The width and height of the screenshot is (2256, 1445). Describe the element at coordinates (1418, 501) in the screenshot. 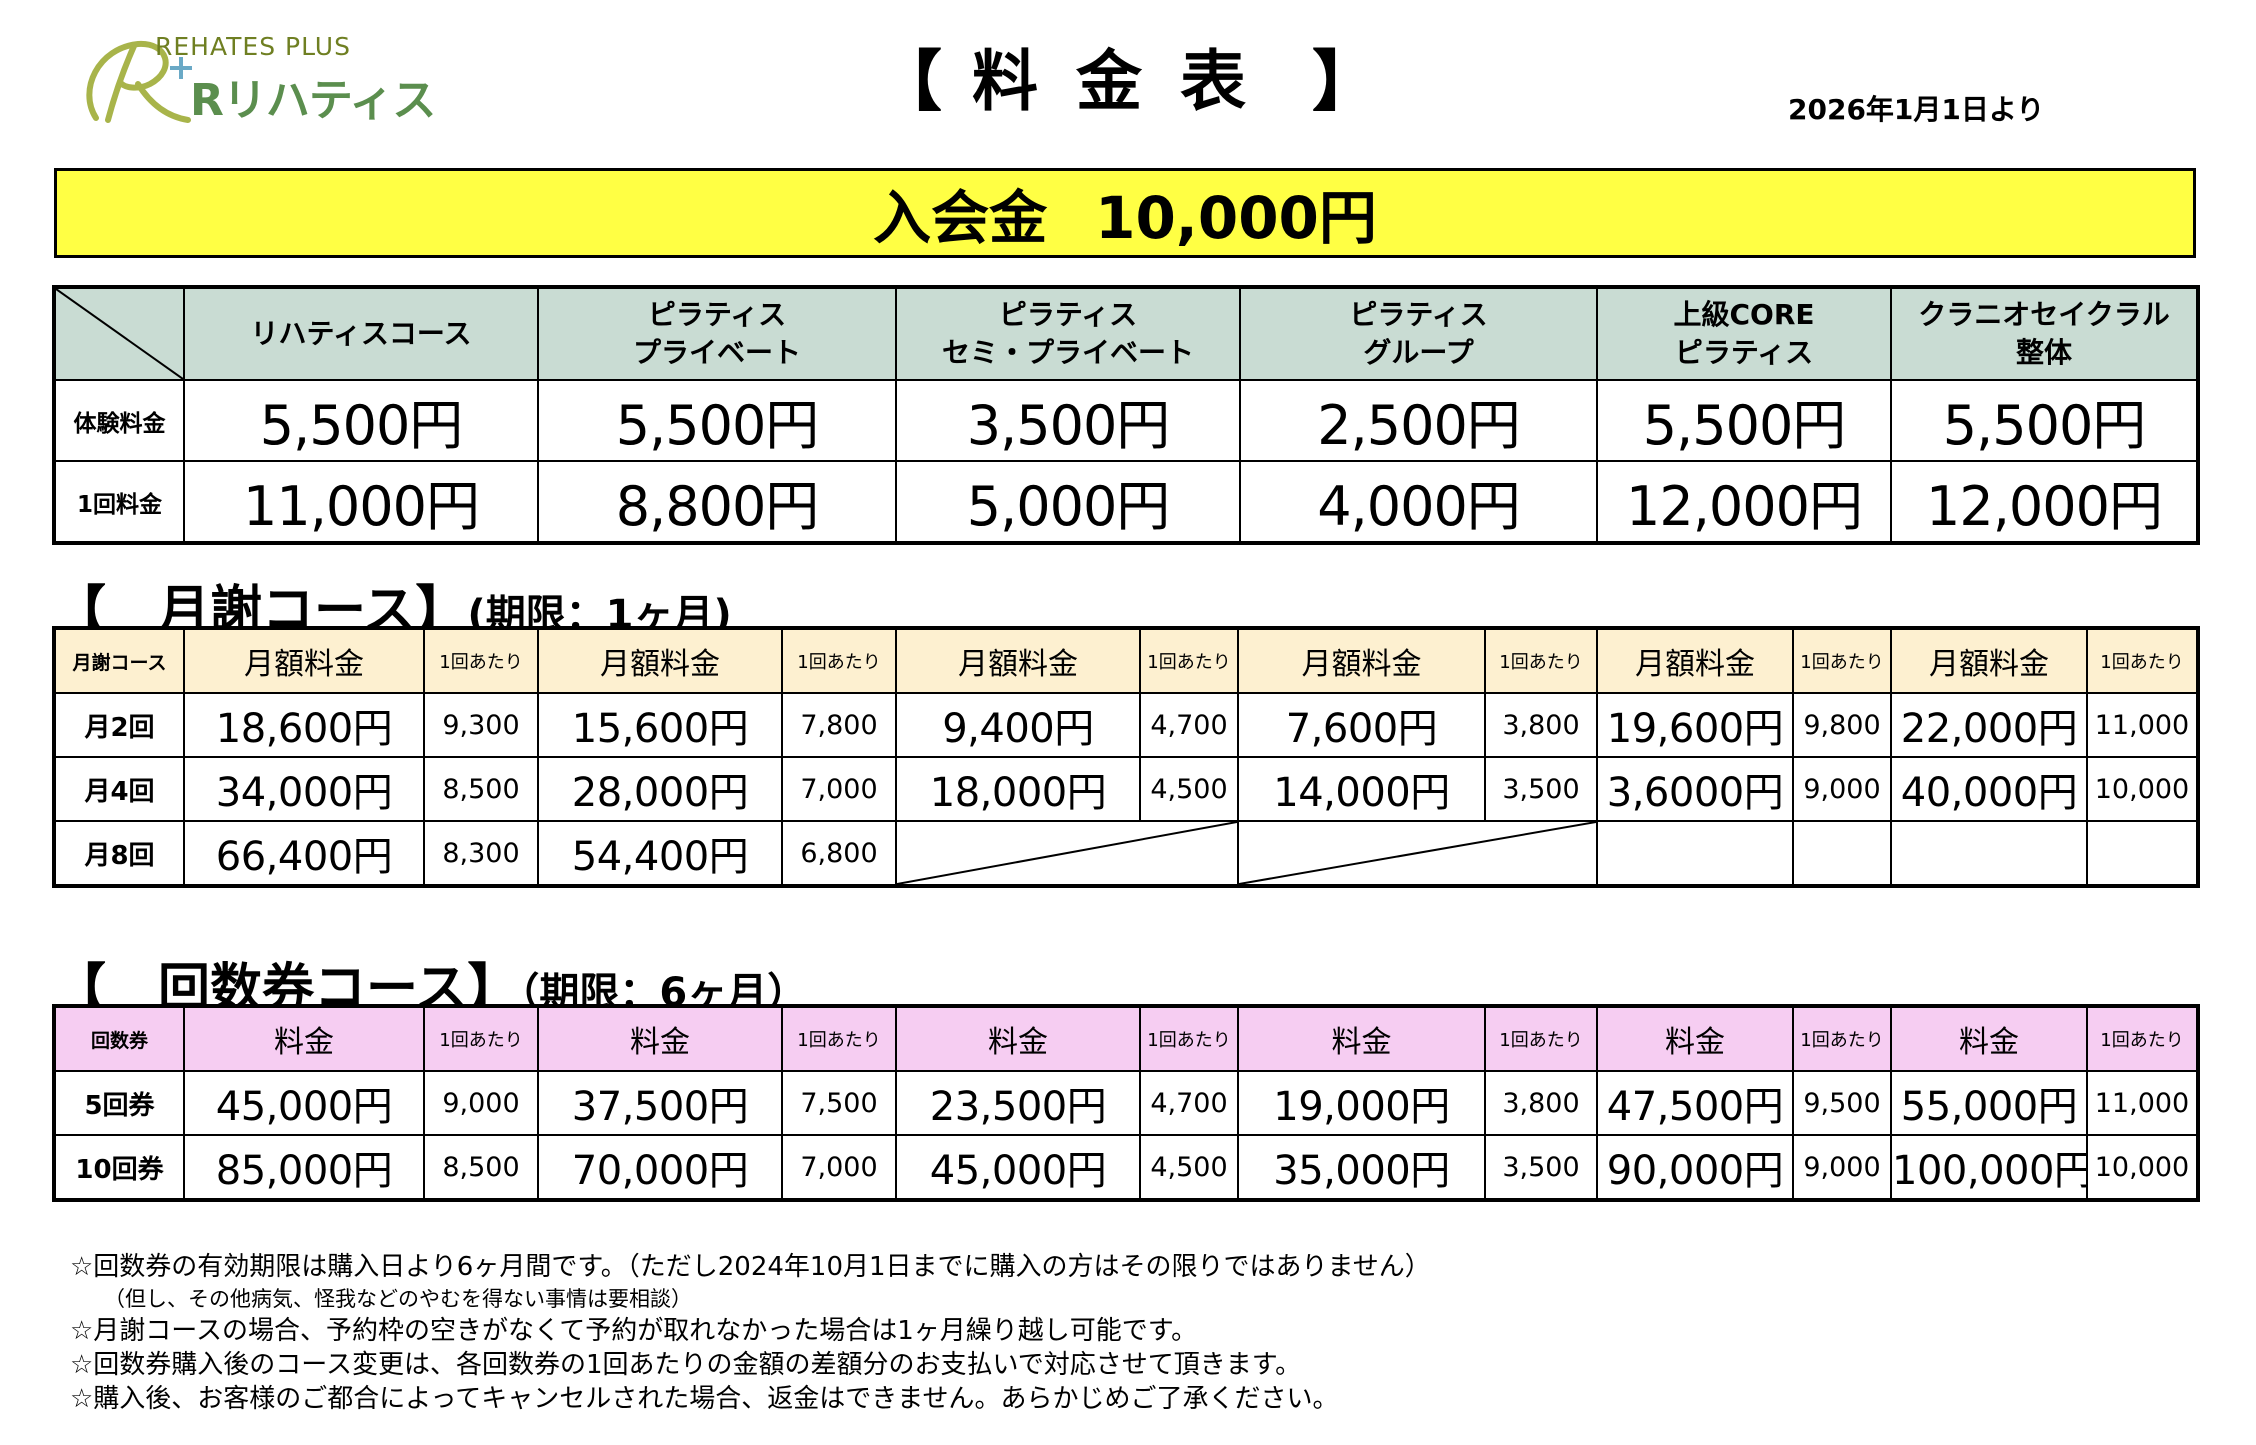

I see `price-cell: 4,000円` at that location.